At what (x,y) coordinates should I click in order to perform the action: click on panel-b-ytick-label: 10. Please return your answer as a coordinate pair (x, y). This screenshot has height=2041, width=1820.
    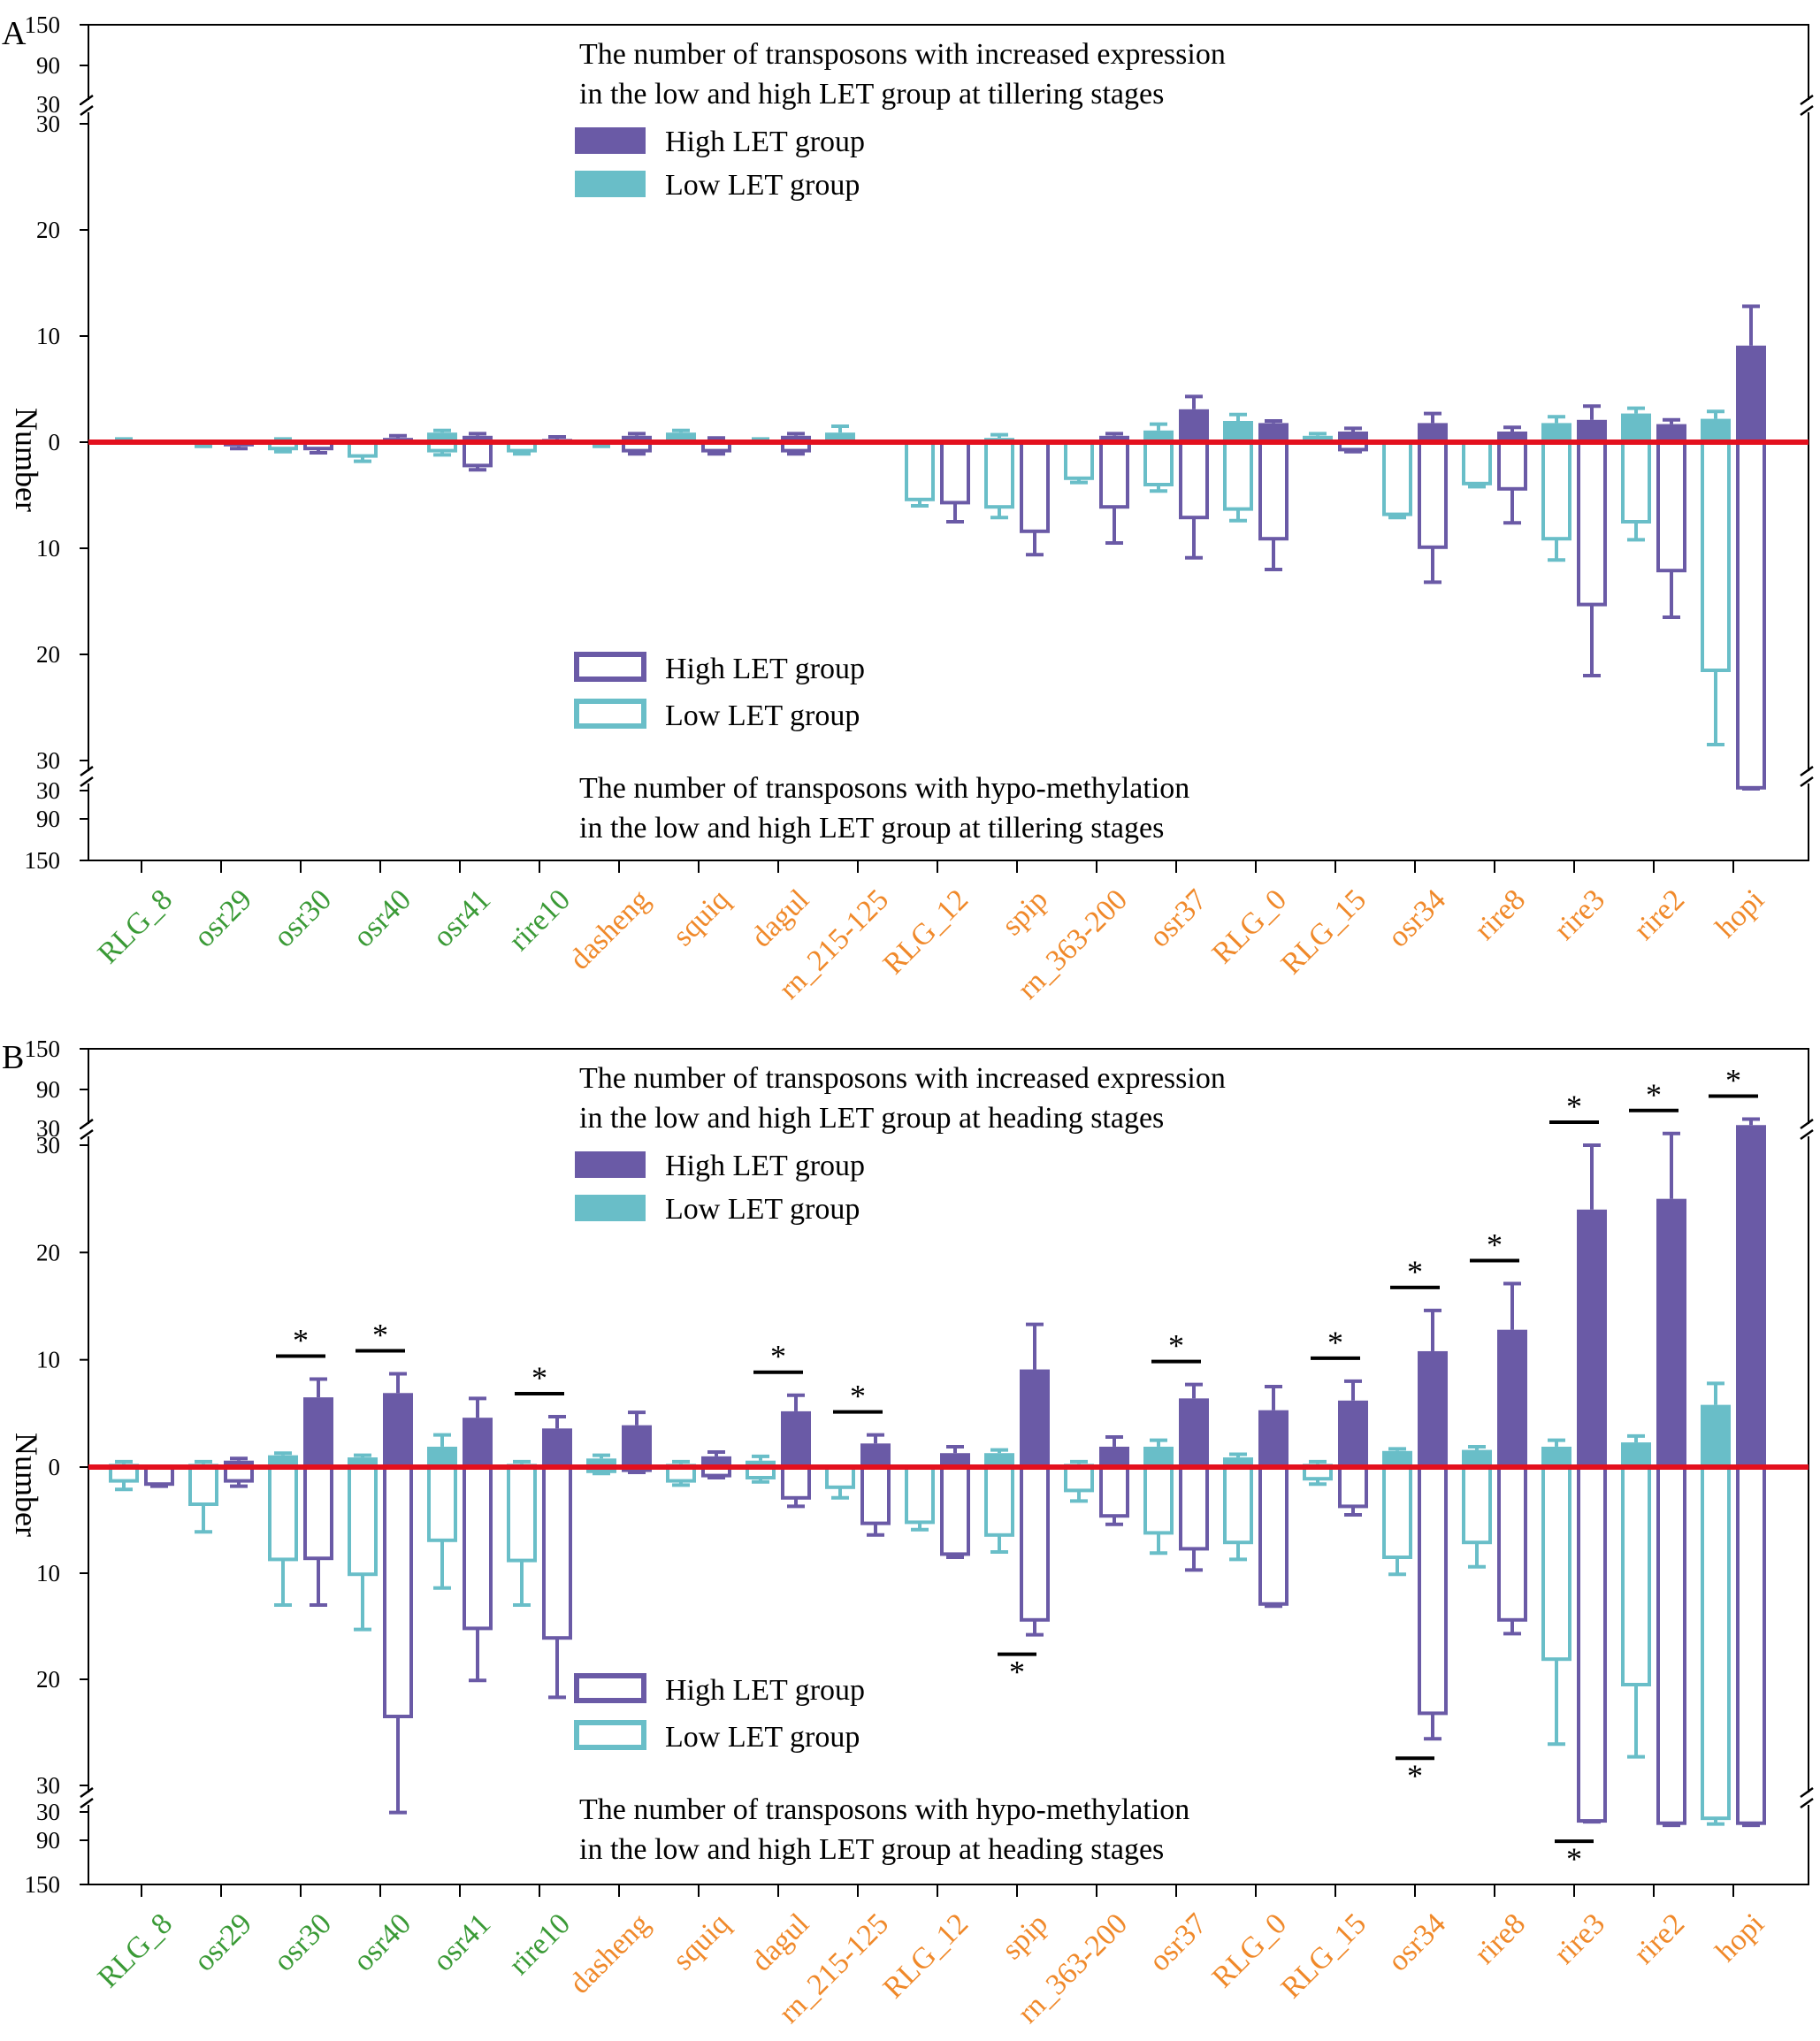
    Looking at the image, I should click on (48, 1360).